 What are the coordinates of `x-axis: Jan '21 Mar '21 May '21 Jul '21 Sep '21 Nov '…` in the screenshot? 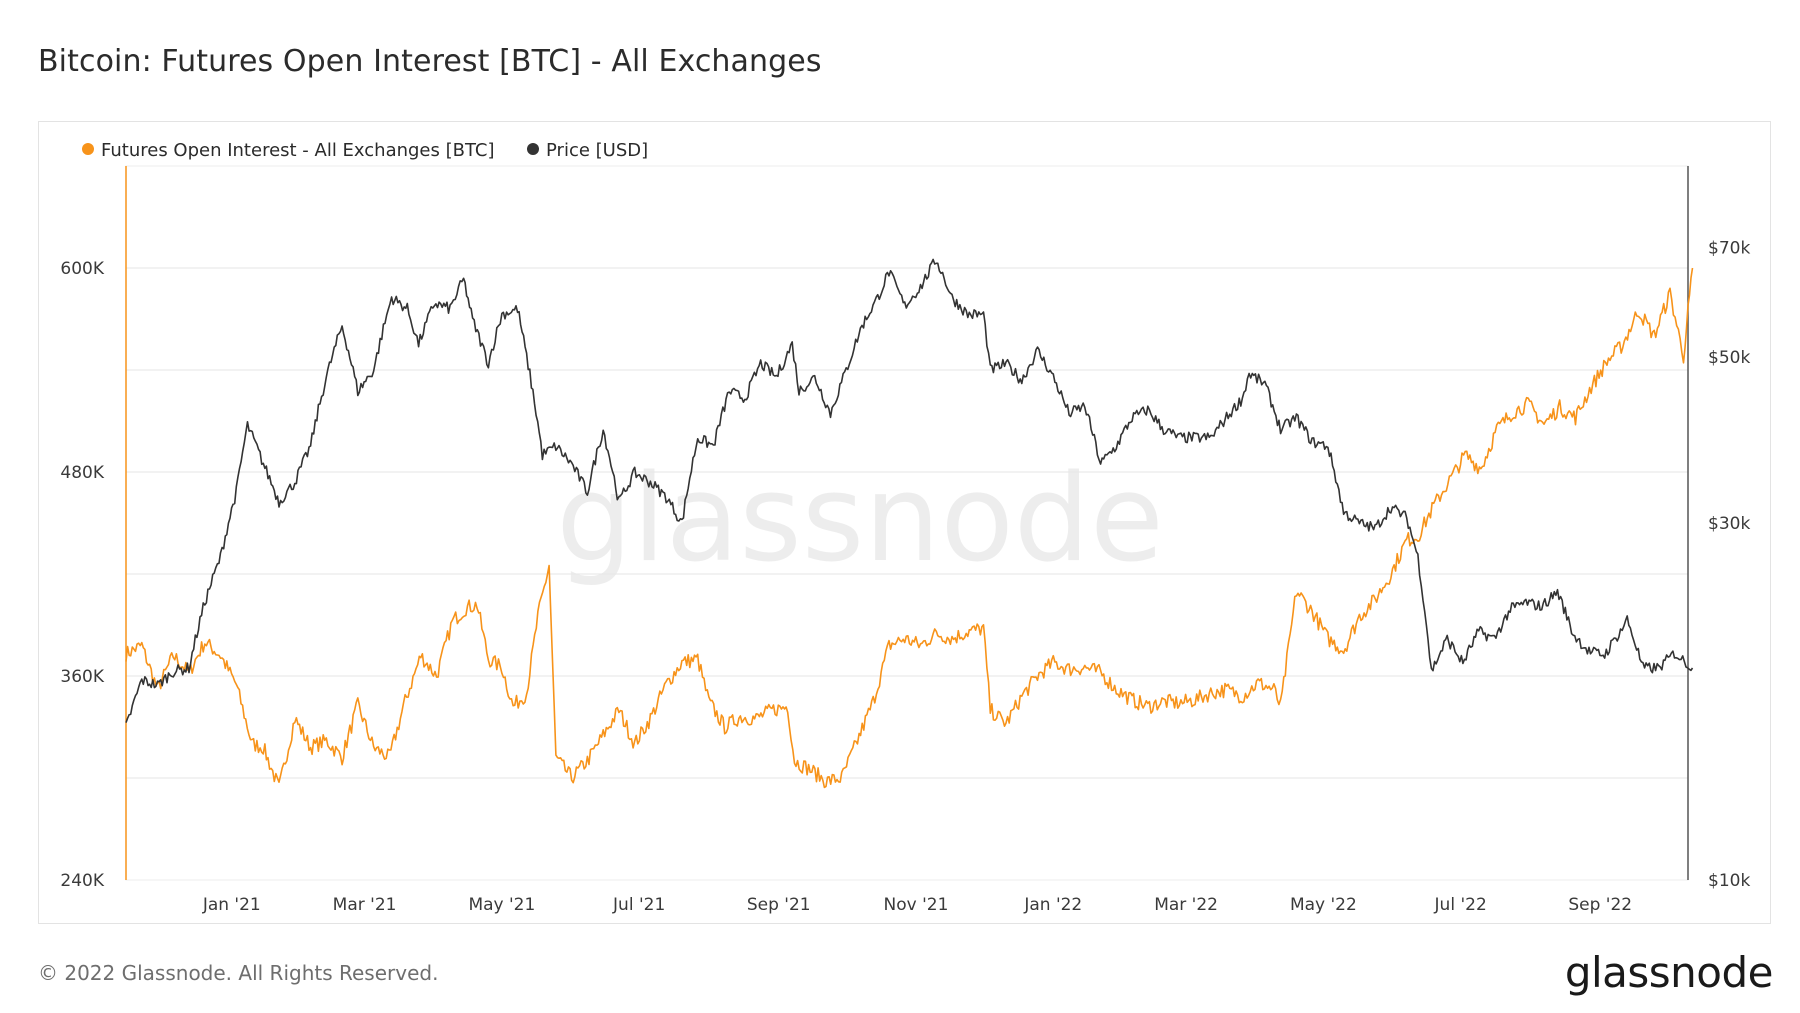 It's located at (917, 905).